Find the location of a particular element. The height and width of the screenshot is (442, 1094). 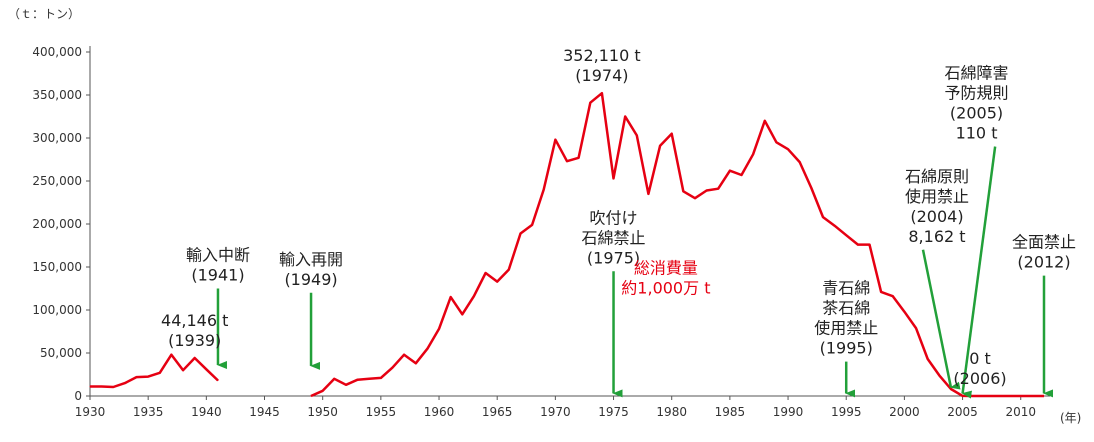

annotation-text: 44,146 t is located at coordinates (194, 320).